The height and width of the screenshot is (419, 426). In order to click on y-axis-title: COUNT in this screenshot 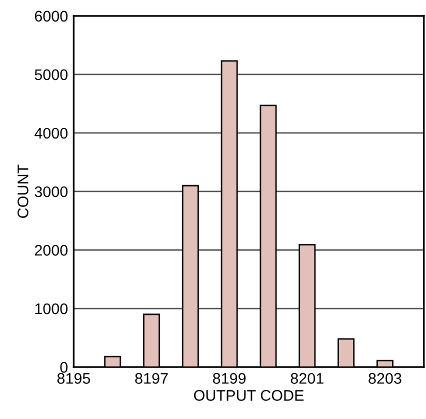, I will do `click(23, 191)`.